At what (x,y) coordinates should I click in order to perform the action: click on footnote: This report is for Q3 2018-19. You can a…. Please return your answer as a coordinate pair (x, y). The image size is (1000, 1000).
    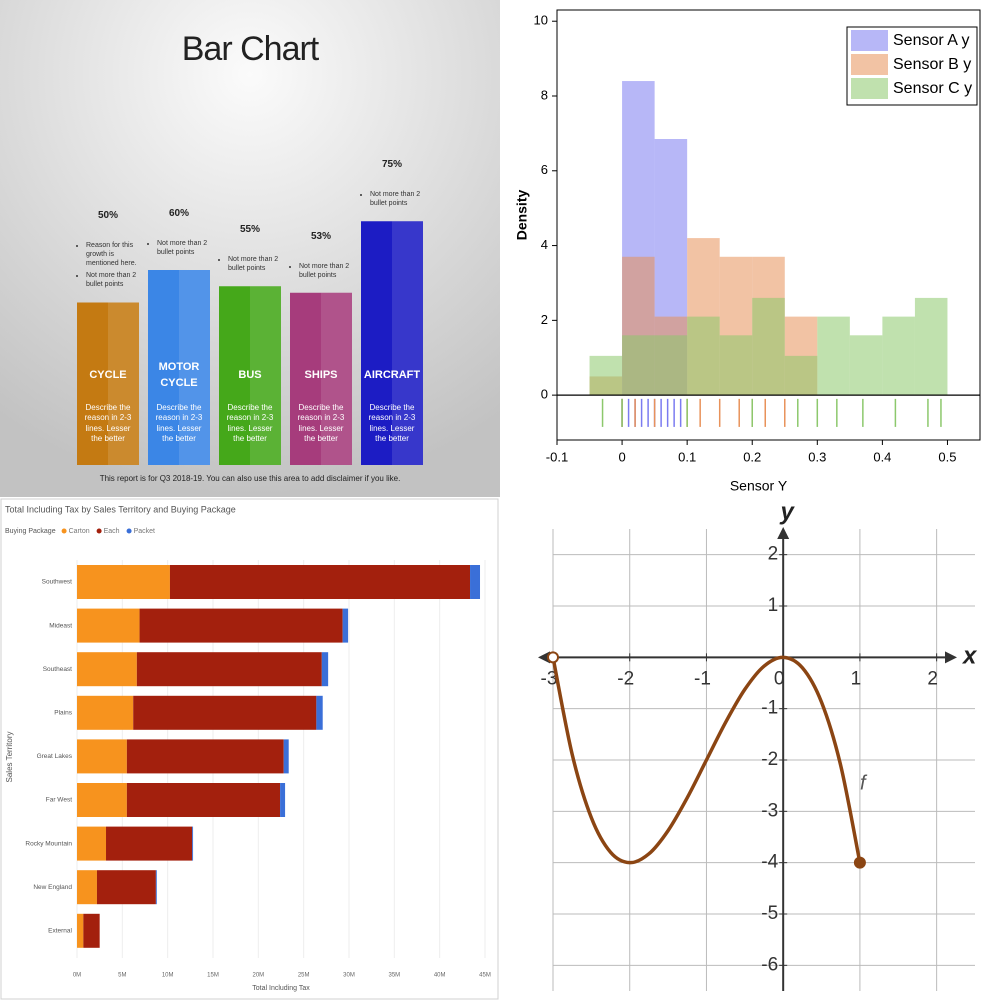
    Looking at the image, I should click on (250, 478).